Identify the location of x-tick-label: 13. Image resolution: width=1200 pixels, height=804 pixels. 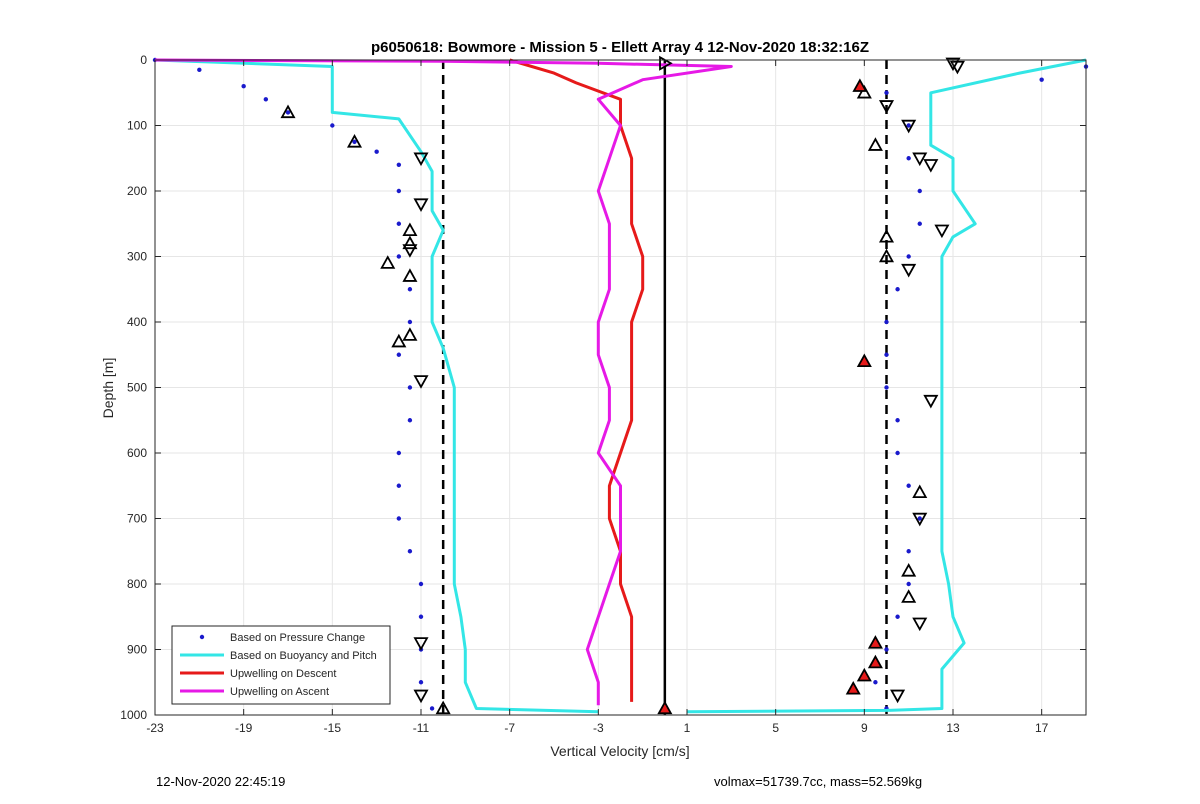
(953, 728).